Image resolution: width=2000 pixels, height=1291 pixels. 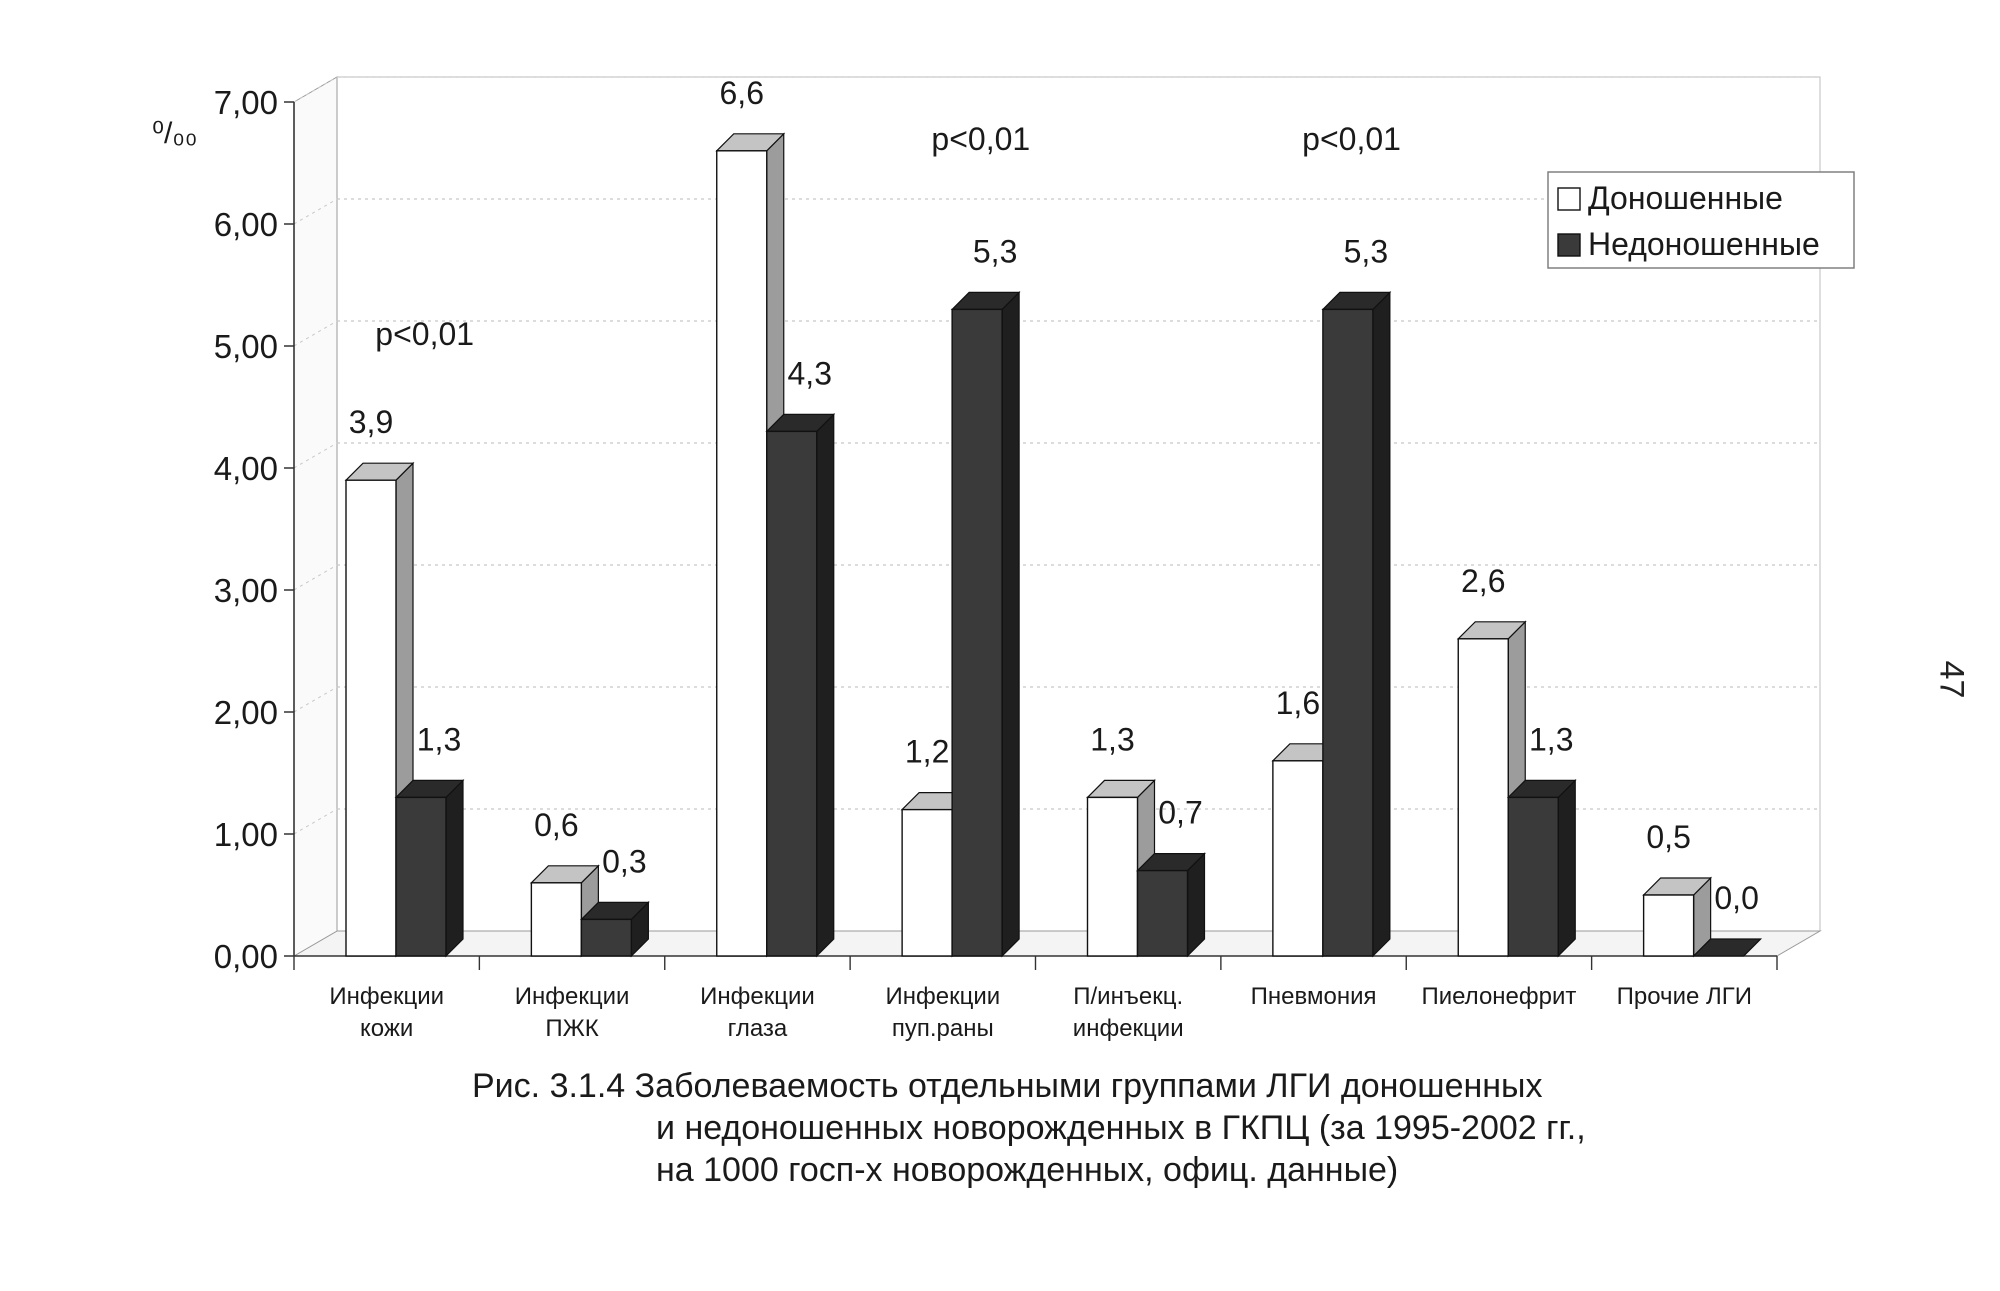 I want to click on y-tick-label: 3,00, so click(x=246, y=590).